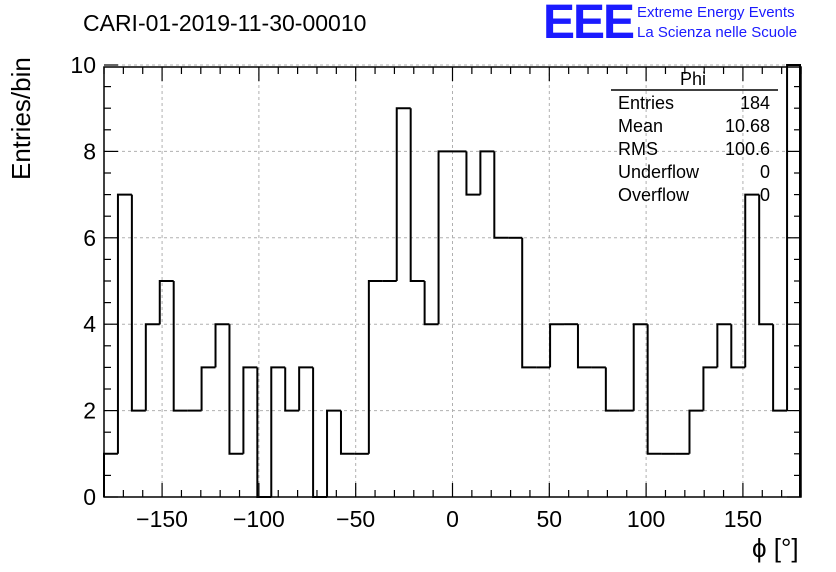 Image resolution: width=836 pixels, height=572 pixels. Describe the element at coordinates (89, 411) in the screenshot. I see `y-tick-label: 2` at that location.